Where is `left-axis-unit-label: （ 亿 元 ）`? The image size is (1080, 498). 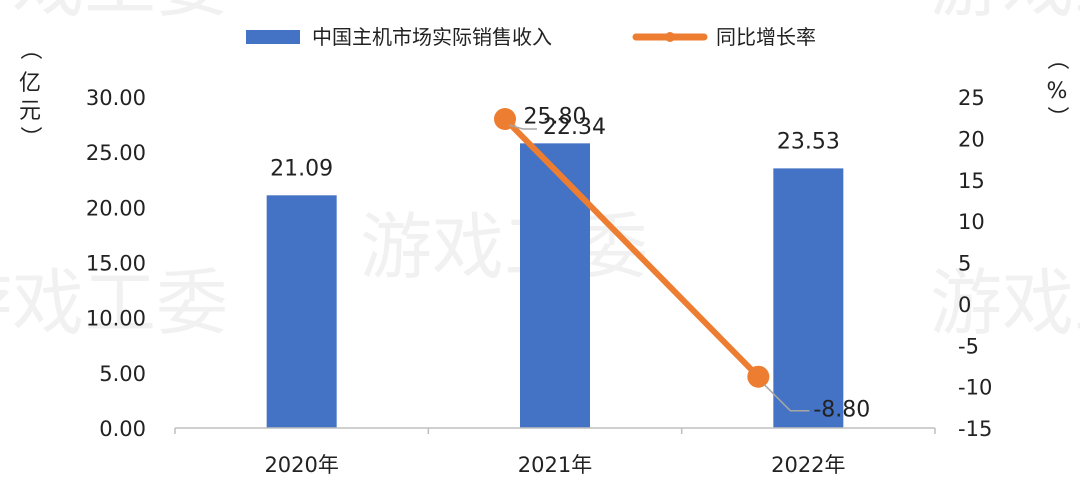
left-axis-unit-label: （ 亿 元 ） is located at coordinates (29, 93).